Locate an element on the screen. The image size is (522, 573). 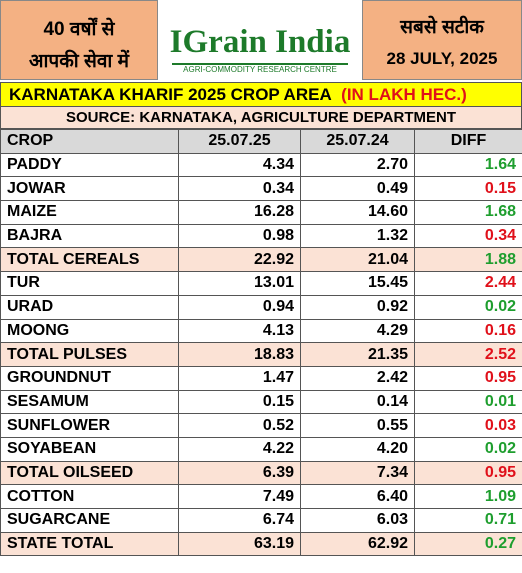
row: GROUNDNUT 1.47 2.42 0.95 is located at coordinates (261, 378).